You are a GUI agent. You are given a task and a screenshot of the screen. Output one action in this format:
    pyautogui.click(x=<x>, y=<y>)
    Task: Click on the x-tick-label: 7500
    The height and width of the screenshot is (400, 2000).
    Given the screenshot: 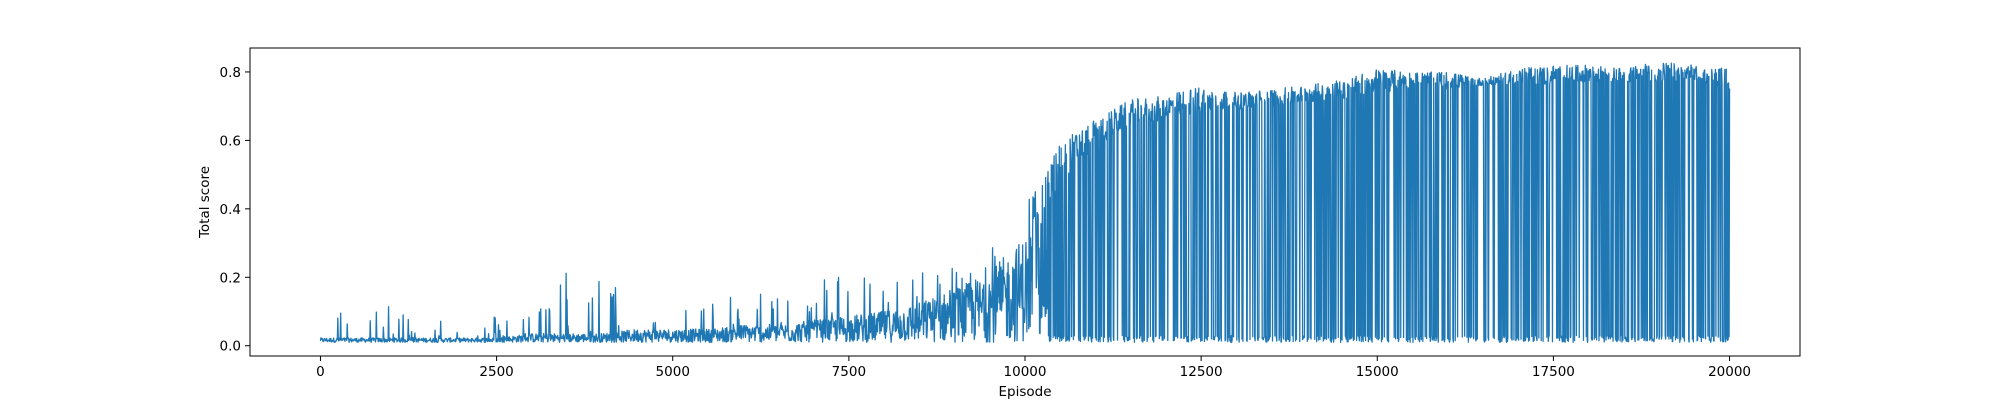 What is the action you would take?
    pyautogui.click(x=849, y=372)
    